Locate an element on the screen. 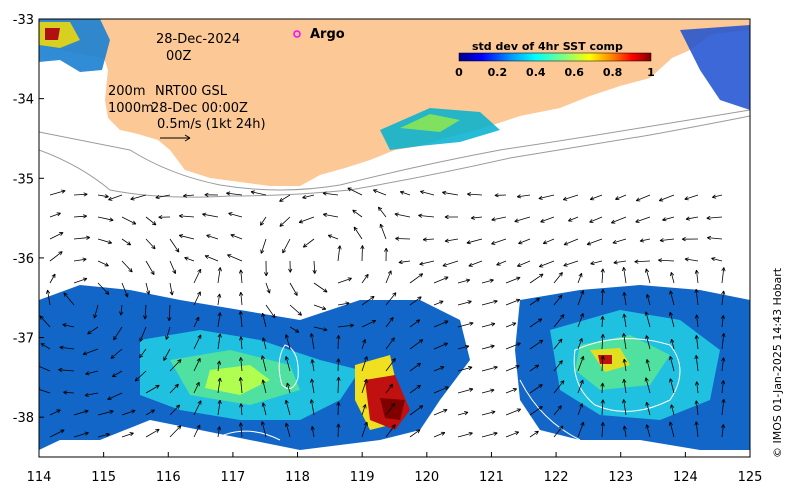 The width and height of the screenshot is (791, 492). y-tick-label: -33 is located at coordinates (23, 20).